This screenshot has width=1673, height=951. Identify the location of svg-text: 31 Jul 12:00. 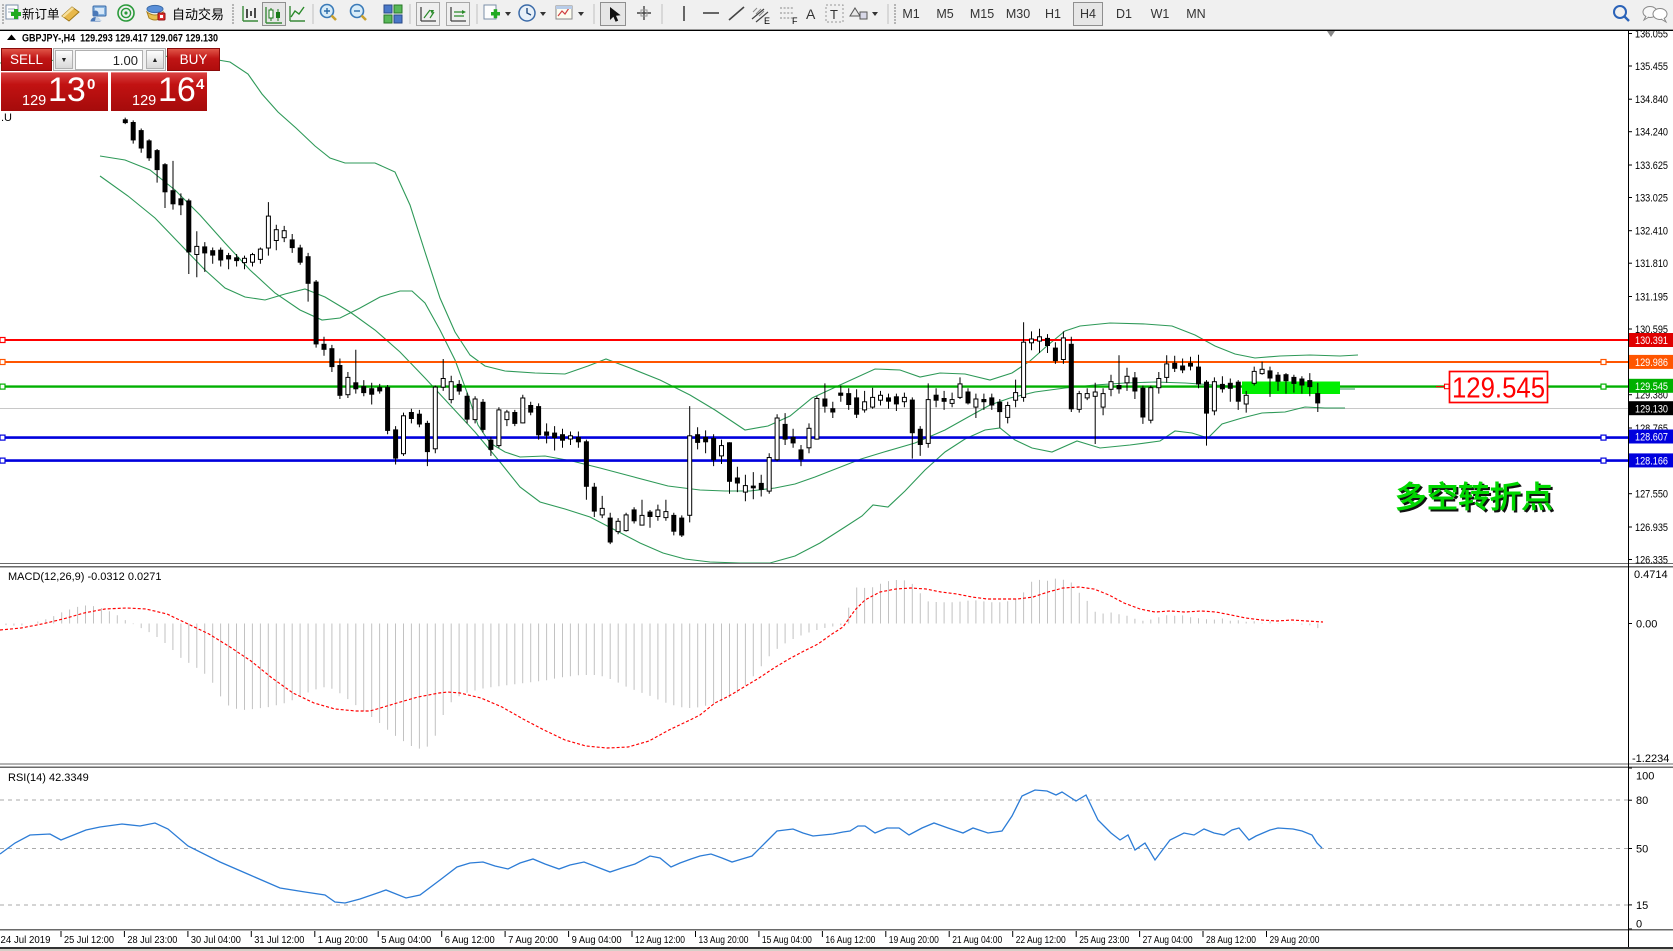
(279, 940).